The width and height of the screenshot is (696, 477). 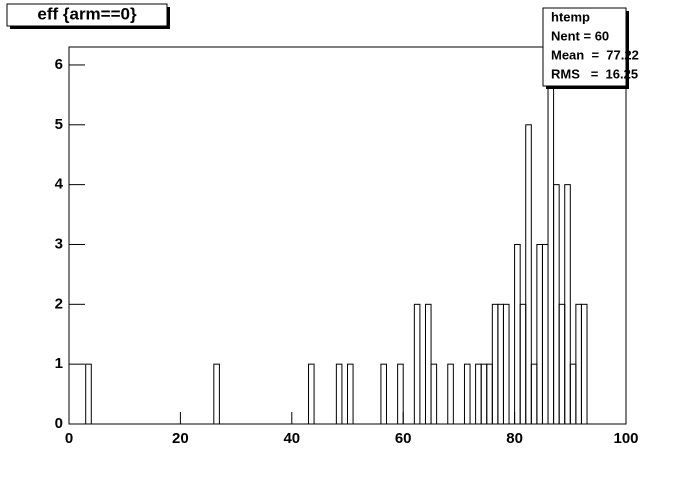 What do you see at coordinates (59, 64) in the screenshot?
I see `y-tick-label: 6` at bounding box center [59, 64].